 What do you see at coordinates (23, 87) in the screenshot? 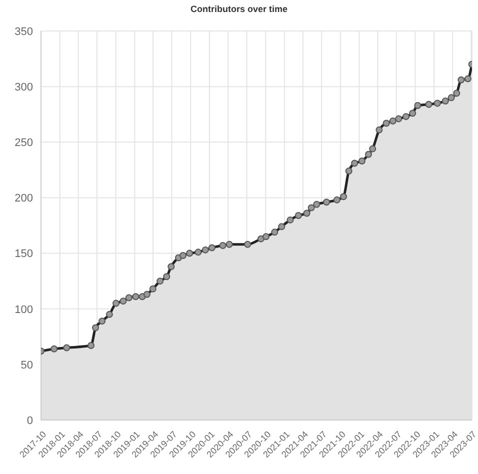
I see `y-tick-label: 300` at bounding box center [23, 87].